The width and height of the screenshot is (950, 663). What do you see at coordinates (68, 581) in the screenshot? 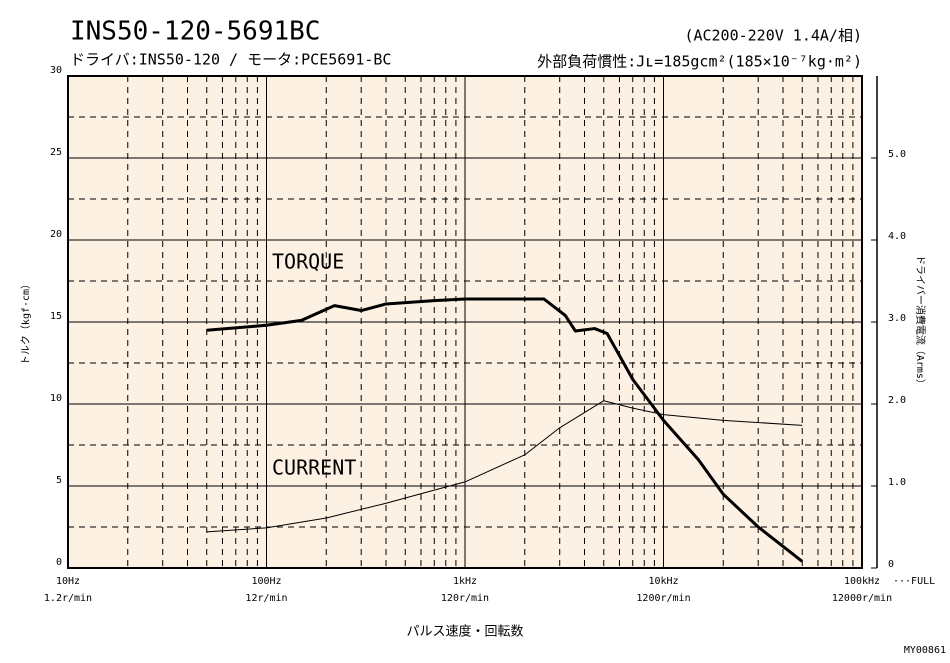
I see `x-tick-label: 10Hz` at bounding box center [68, 581].